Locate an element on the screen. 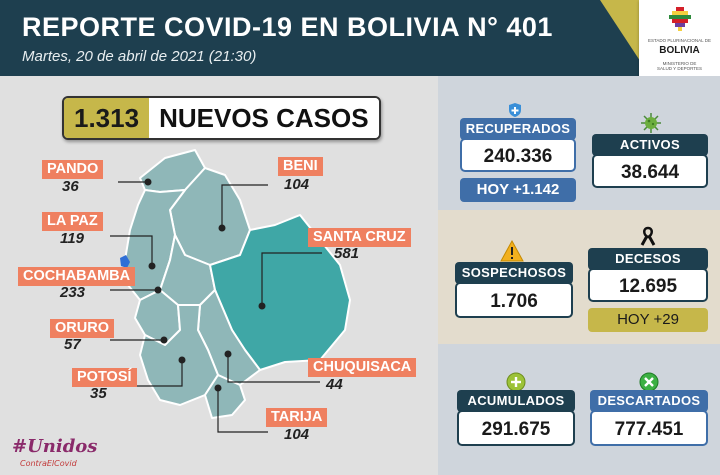  dept-cases-oruro: 57 is located at coordinates (72, 344).